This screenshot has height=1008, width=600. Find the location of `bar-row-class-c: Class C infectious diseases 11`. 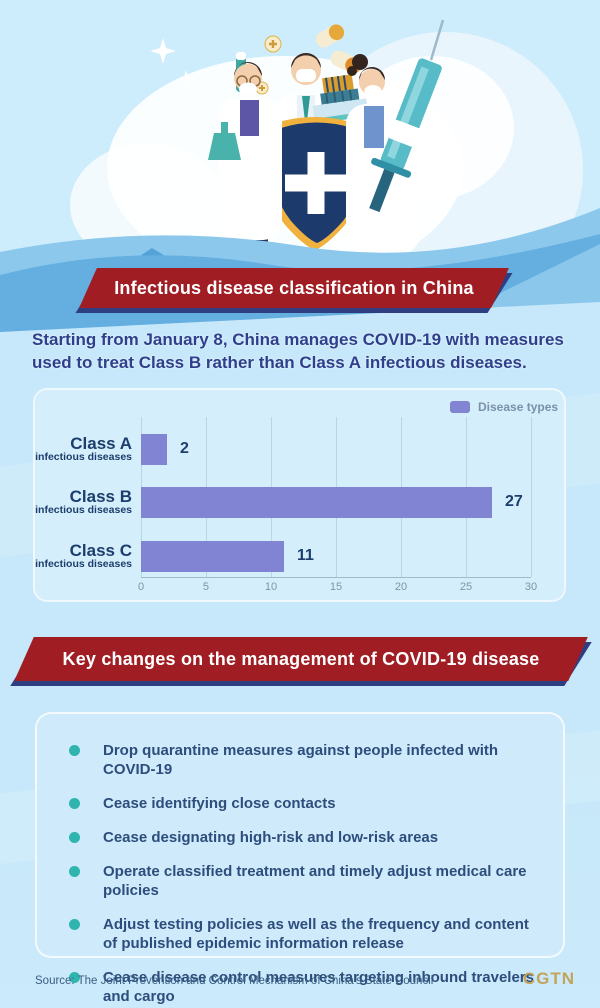

bar-row-class-c: Class C infectious diseases 11 is located at coordinates (283, 556).